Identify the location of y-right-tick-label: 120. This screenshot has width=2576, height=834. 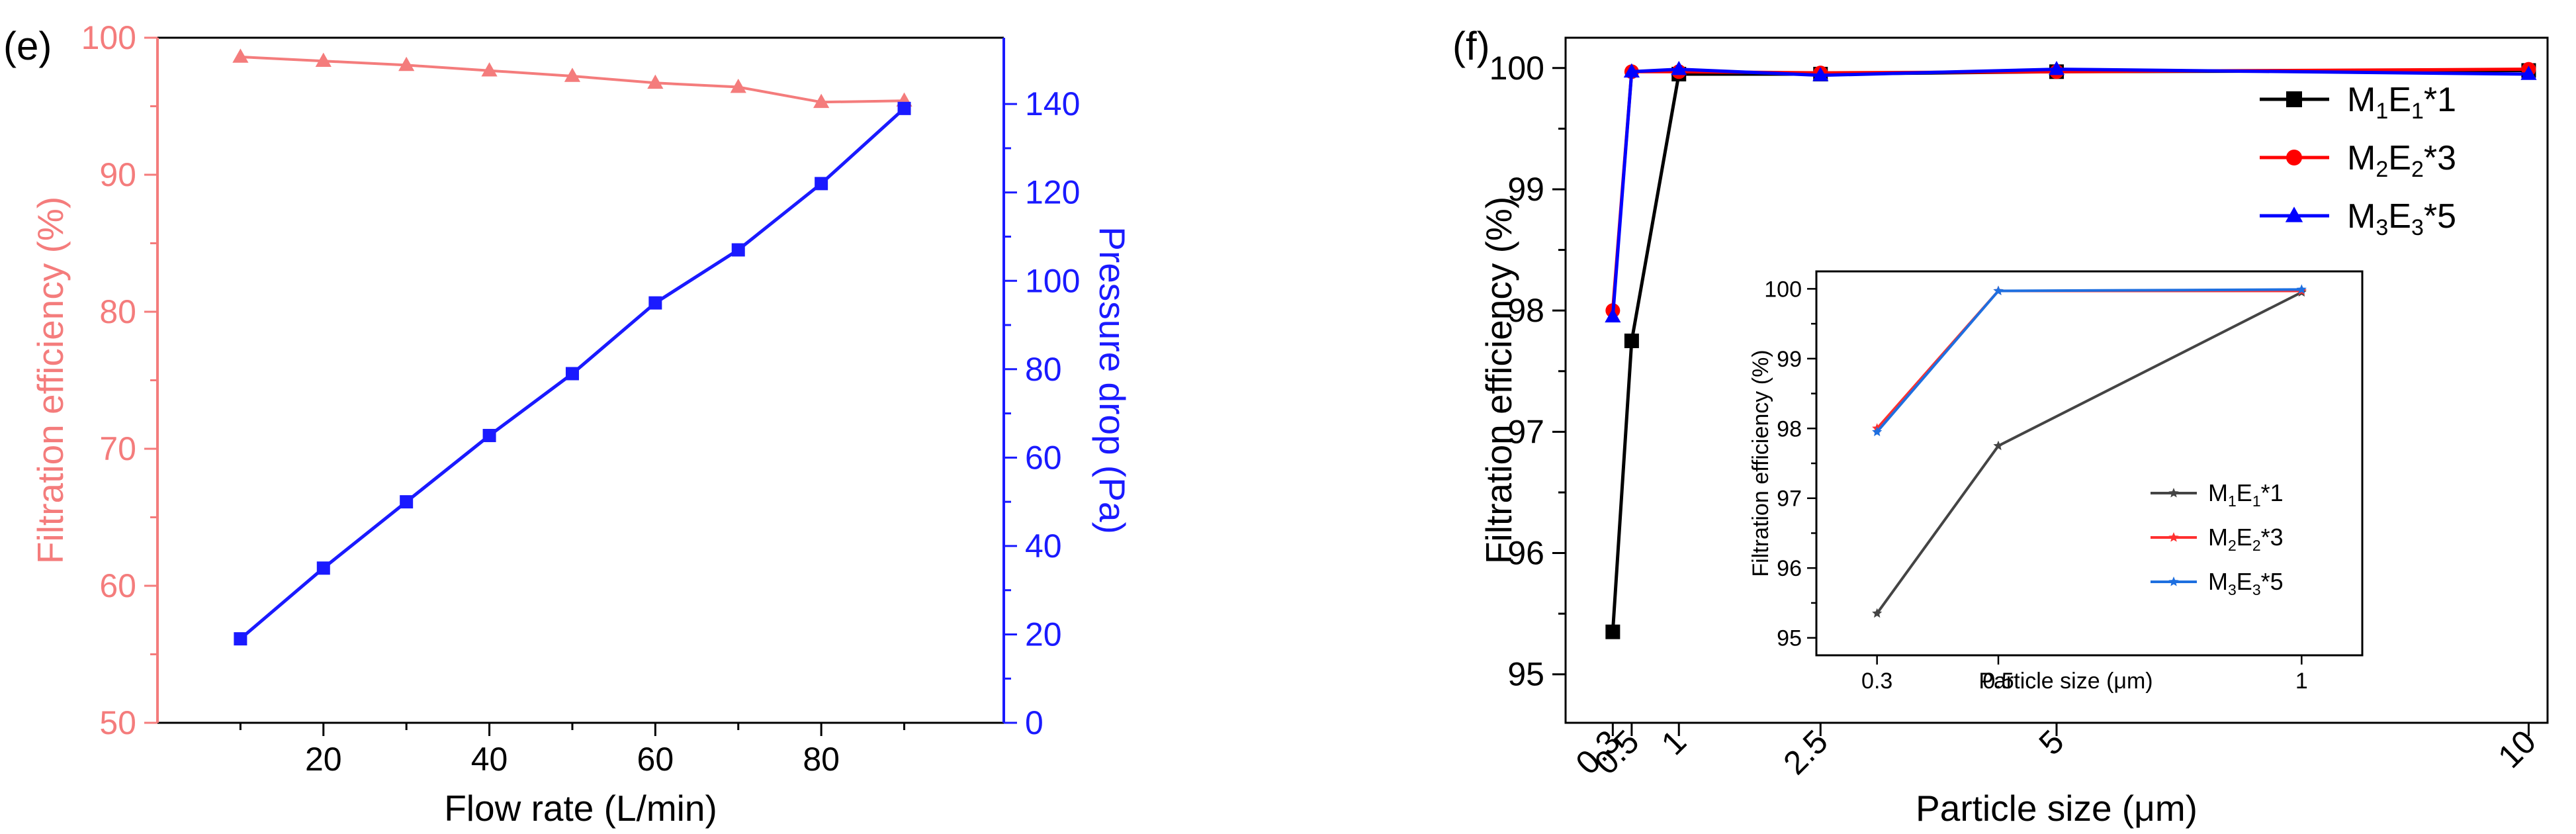
(1052, 192).